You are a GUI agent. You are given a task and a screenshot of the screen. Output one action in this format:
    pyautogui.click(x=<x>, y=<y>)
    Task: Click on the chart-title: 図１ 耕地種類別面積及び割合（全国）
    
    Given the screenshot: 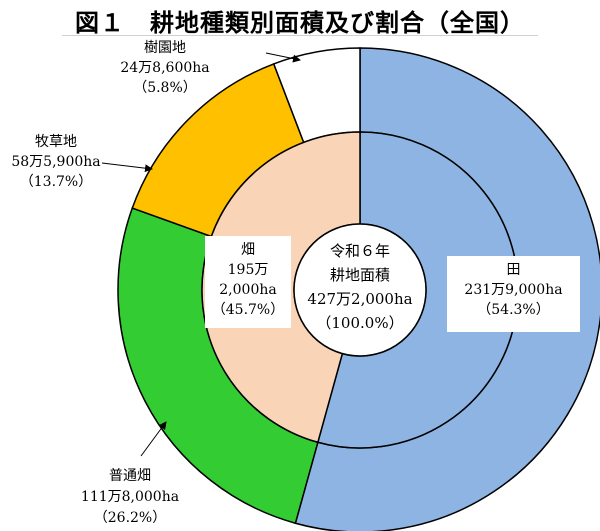 What is the action you would take?
    pyautogui.click(x=300, y=23)
    